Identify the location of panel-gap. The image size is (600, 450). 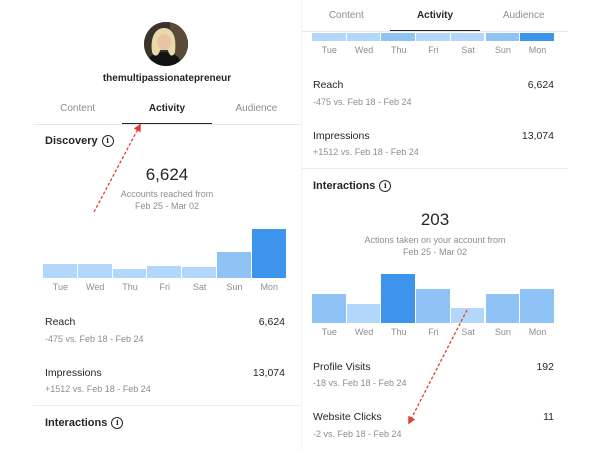
(301, 225).